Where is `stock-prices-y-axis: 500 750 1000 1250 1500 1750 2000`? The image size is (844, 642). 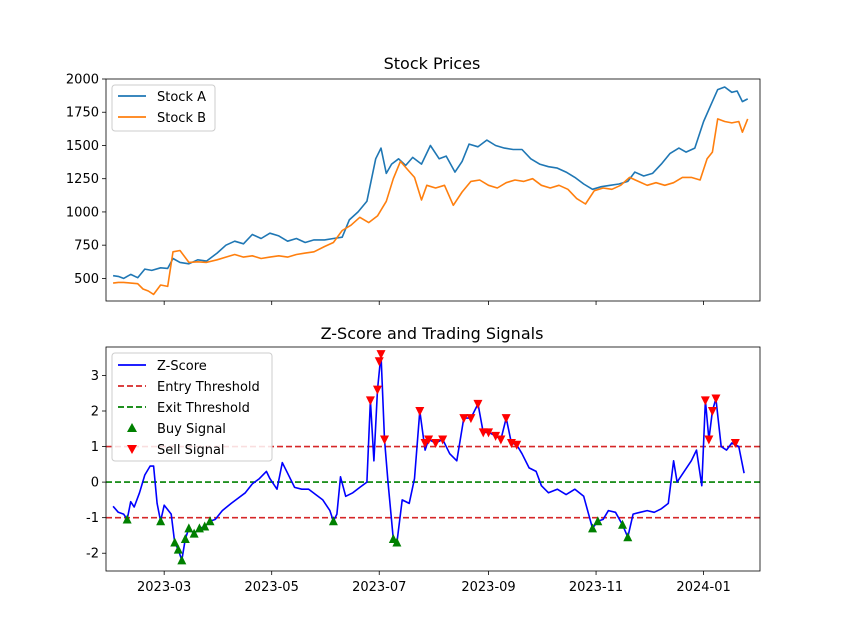
stock-prices-y-axis: 500 750 1000 1250 1500 1750 2000 is located at coordinates (86, 180).